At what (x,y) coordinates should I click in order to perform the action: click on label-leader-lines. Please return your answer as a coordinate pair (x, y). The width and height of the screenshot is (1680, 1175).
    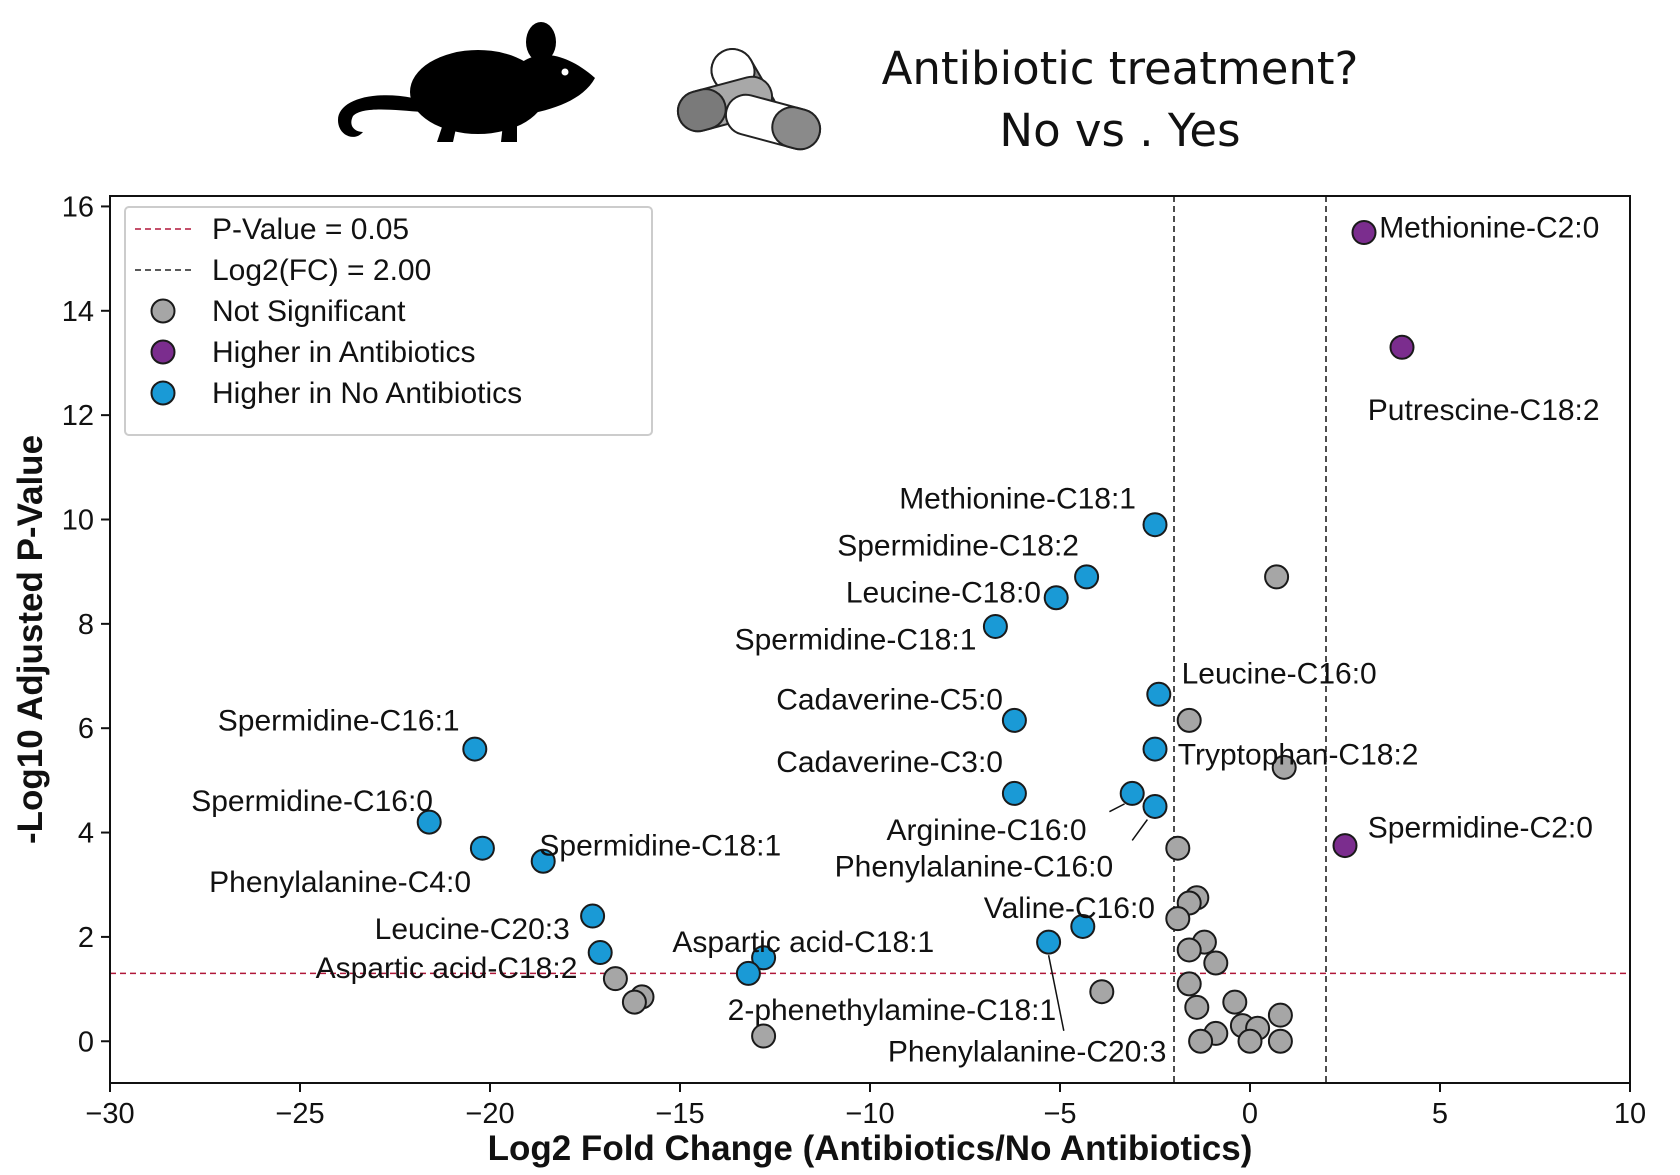
    Looking at the image, I should click on (1098, 917).